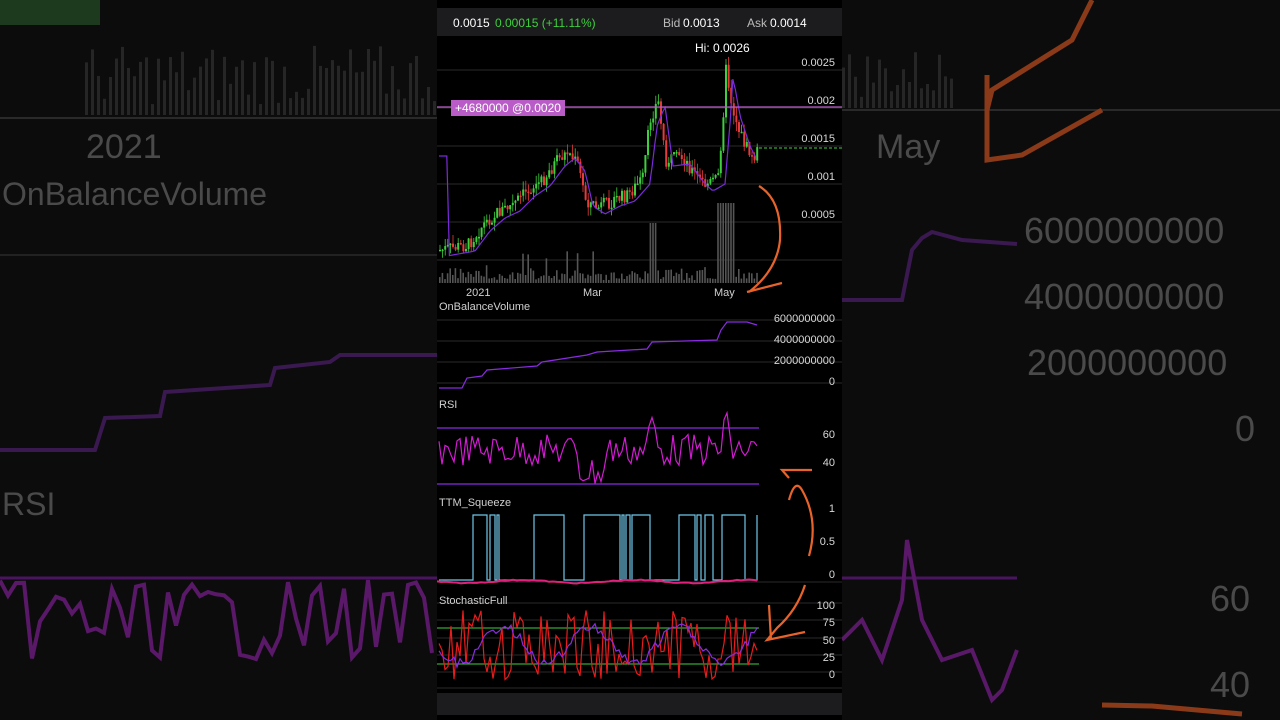 Image resolution: width=1280 pixels, height=720 pixels. What do you see at coordinates (485, 307) in the screenshot?
I see `obv-title: OnBalanceVolume` at bounding box center [485, 307].